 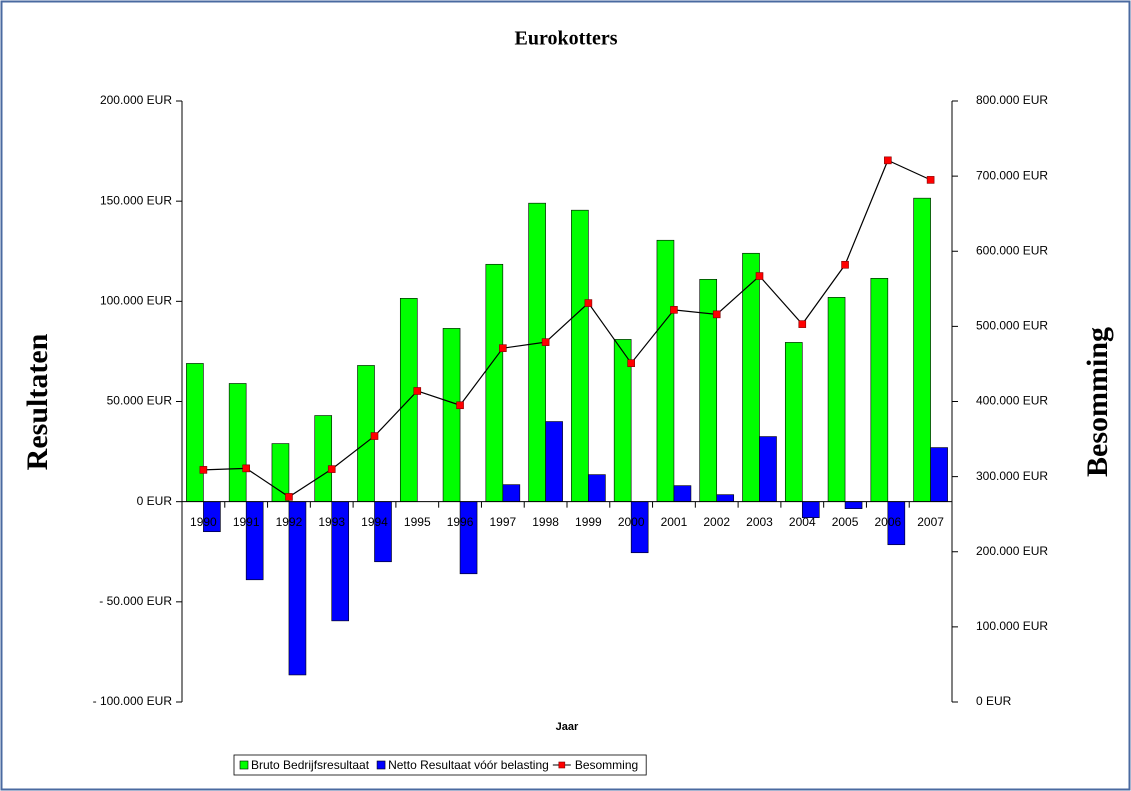 I want to click on x-tick-label: 1995, so click(x=417, y=522).